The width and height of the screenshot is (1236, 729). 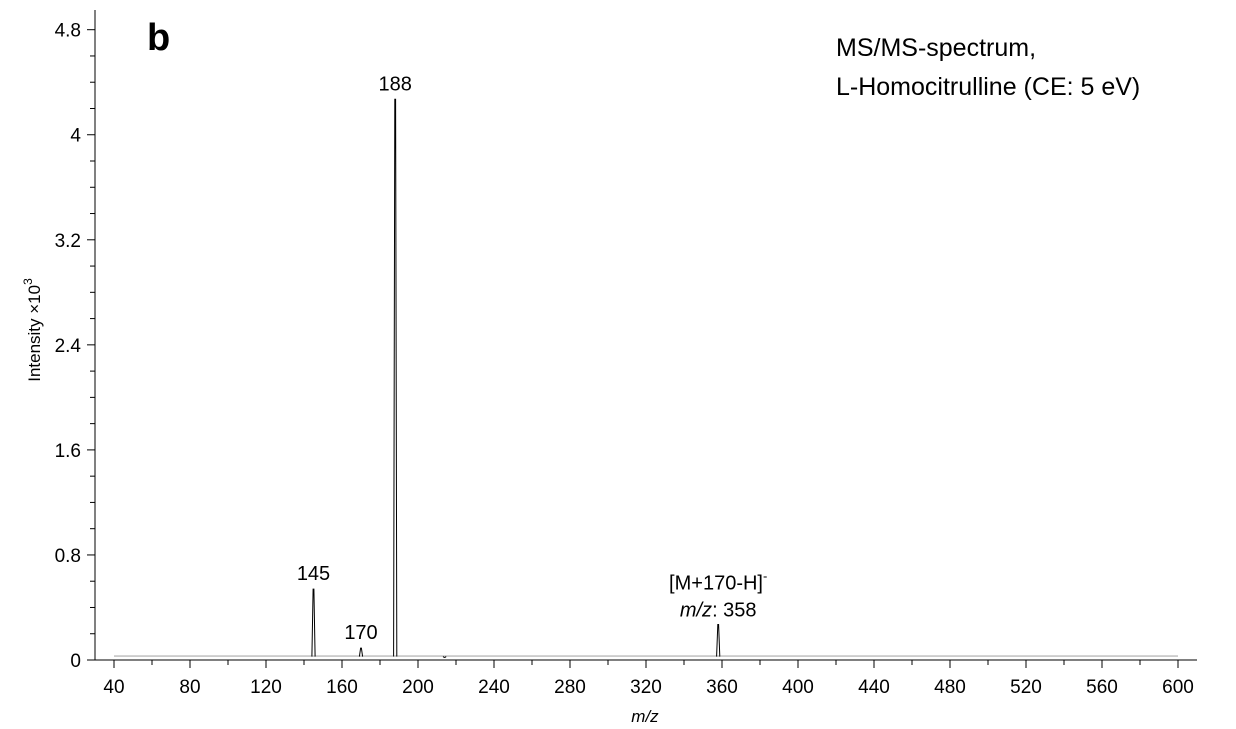 What do you see at coordinates (395, 84) in the screenshot?
I see `peak-label: 188` at bounding box center [395, 84].